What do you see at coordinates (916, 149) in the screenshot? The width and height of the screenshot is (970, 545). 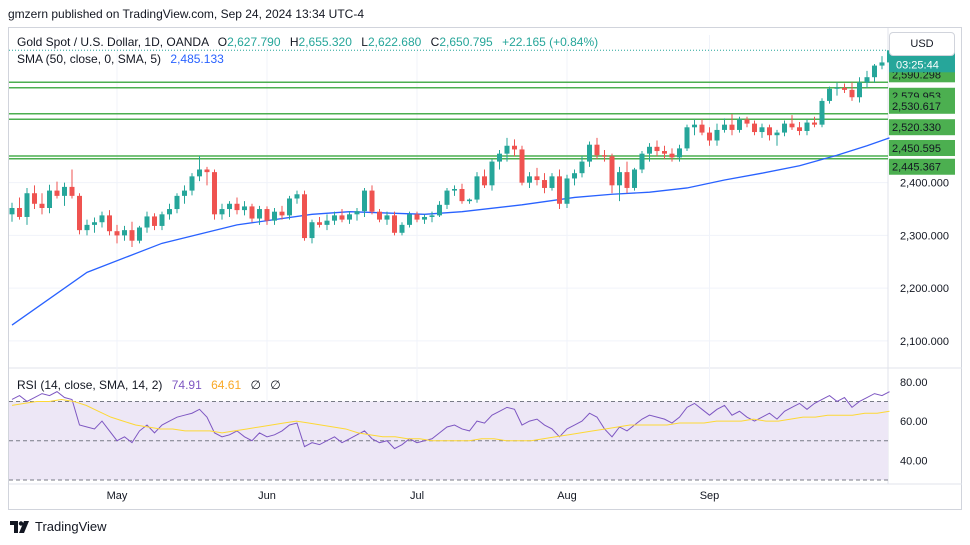 I see `level-price-text: 2,450.595` at bounding box center [916, 149].